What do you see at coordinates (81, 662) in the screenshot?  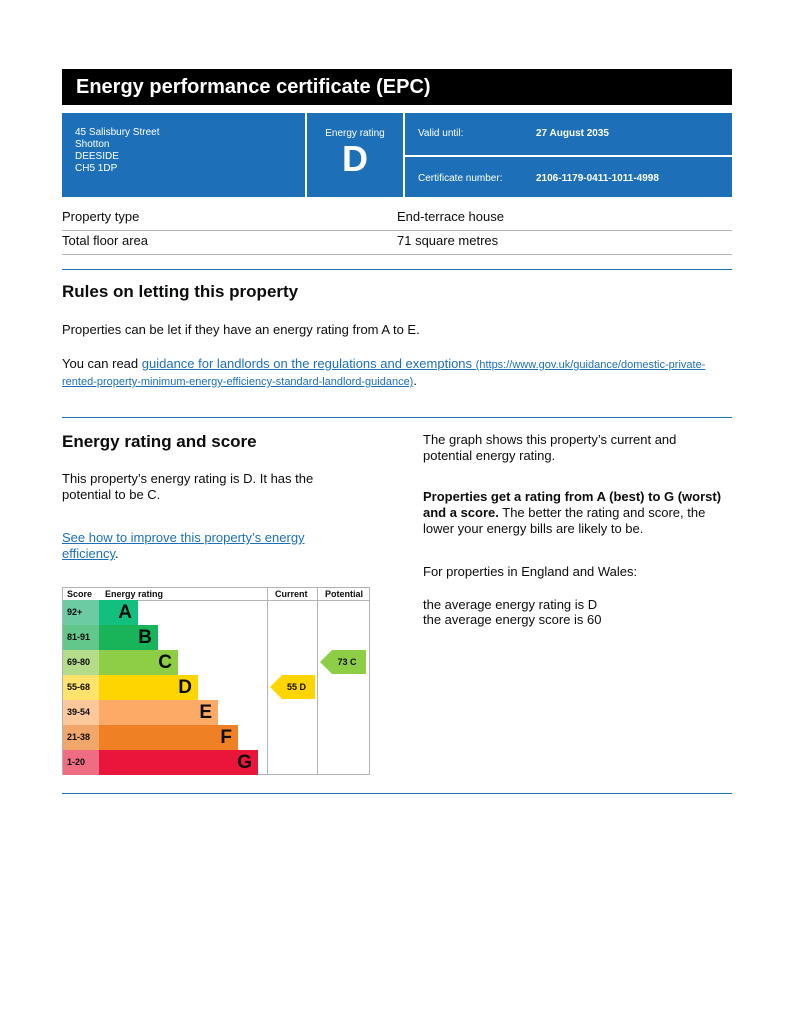 I see `band-score-C: 69-80` at bounding box center [81, 662].